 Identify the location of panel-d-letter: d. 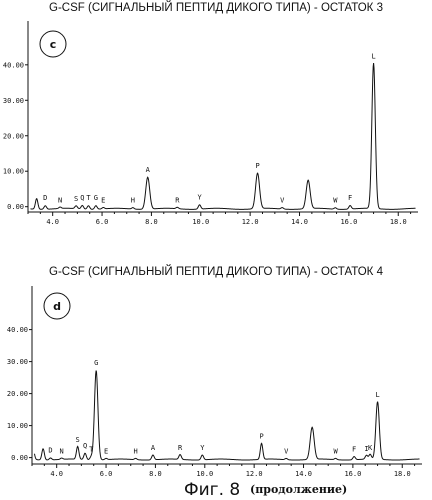
(57, 306).